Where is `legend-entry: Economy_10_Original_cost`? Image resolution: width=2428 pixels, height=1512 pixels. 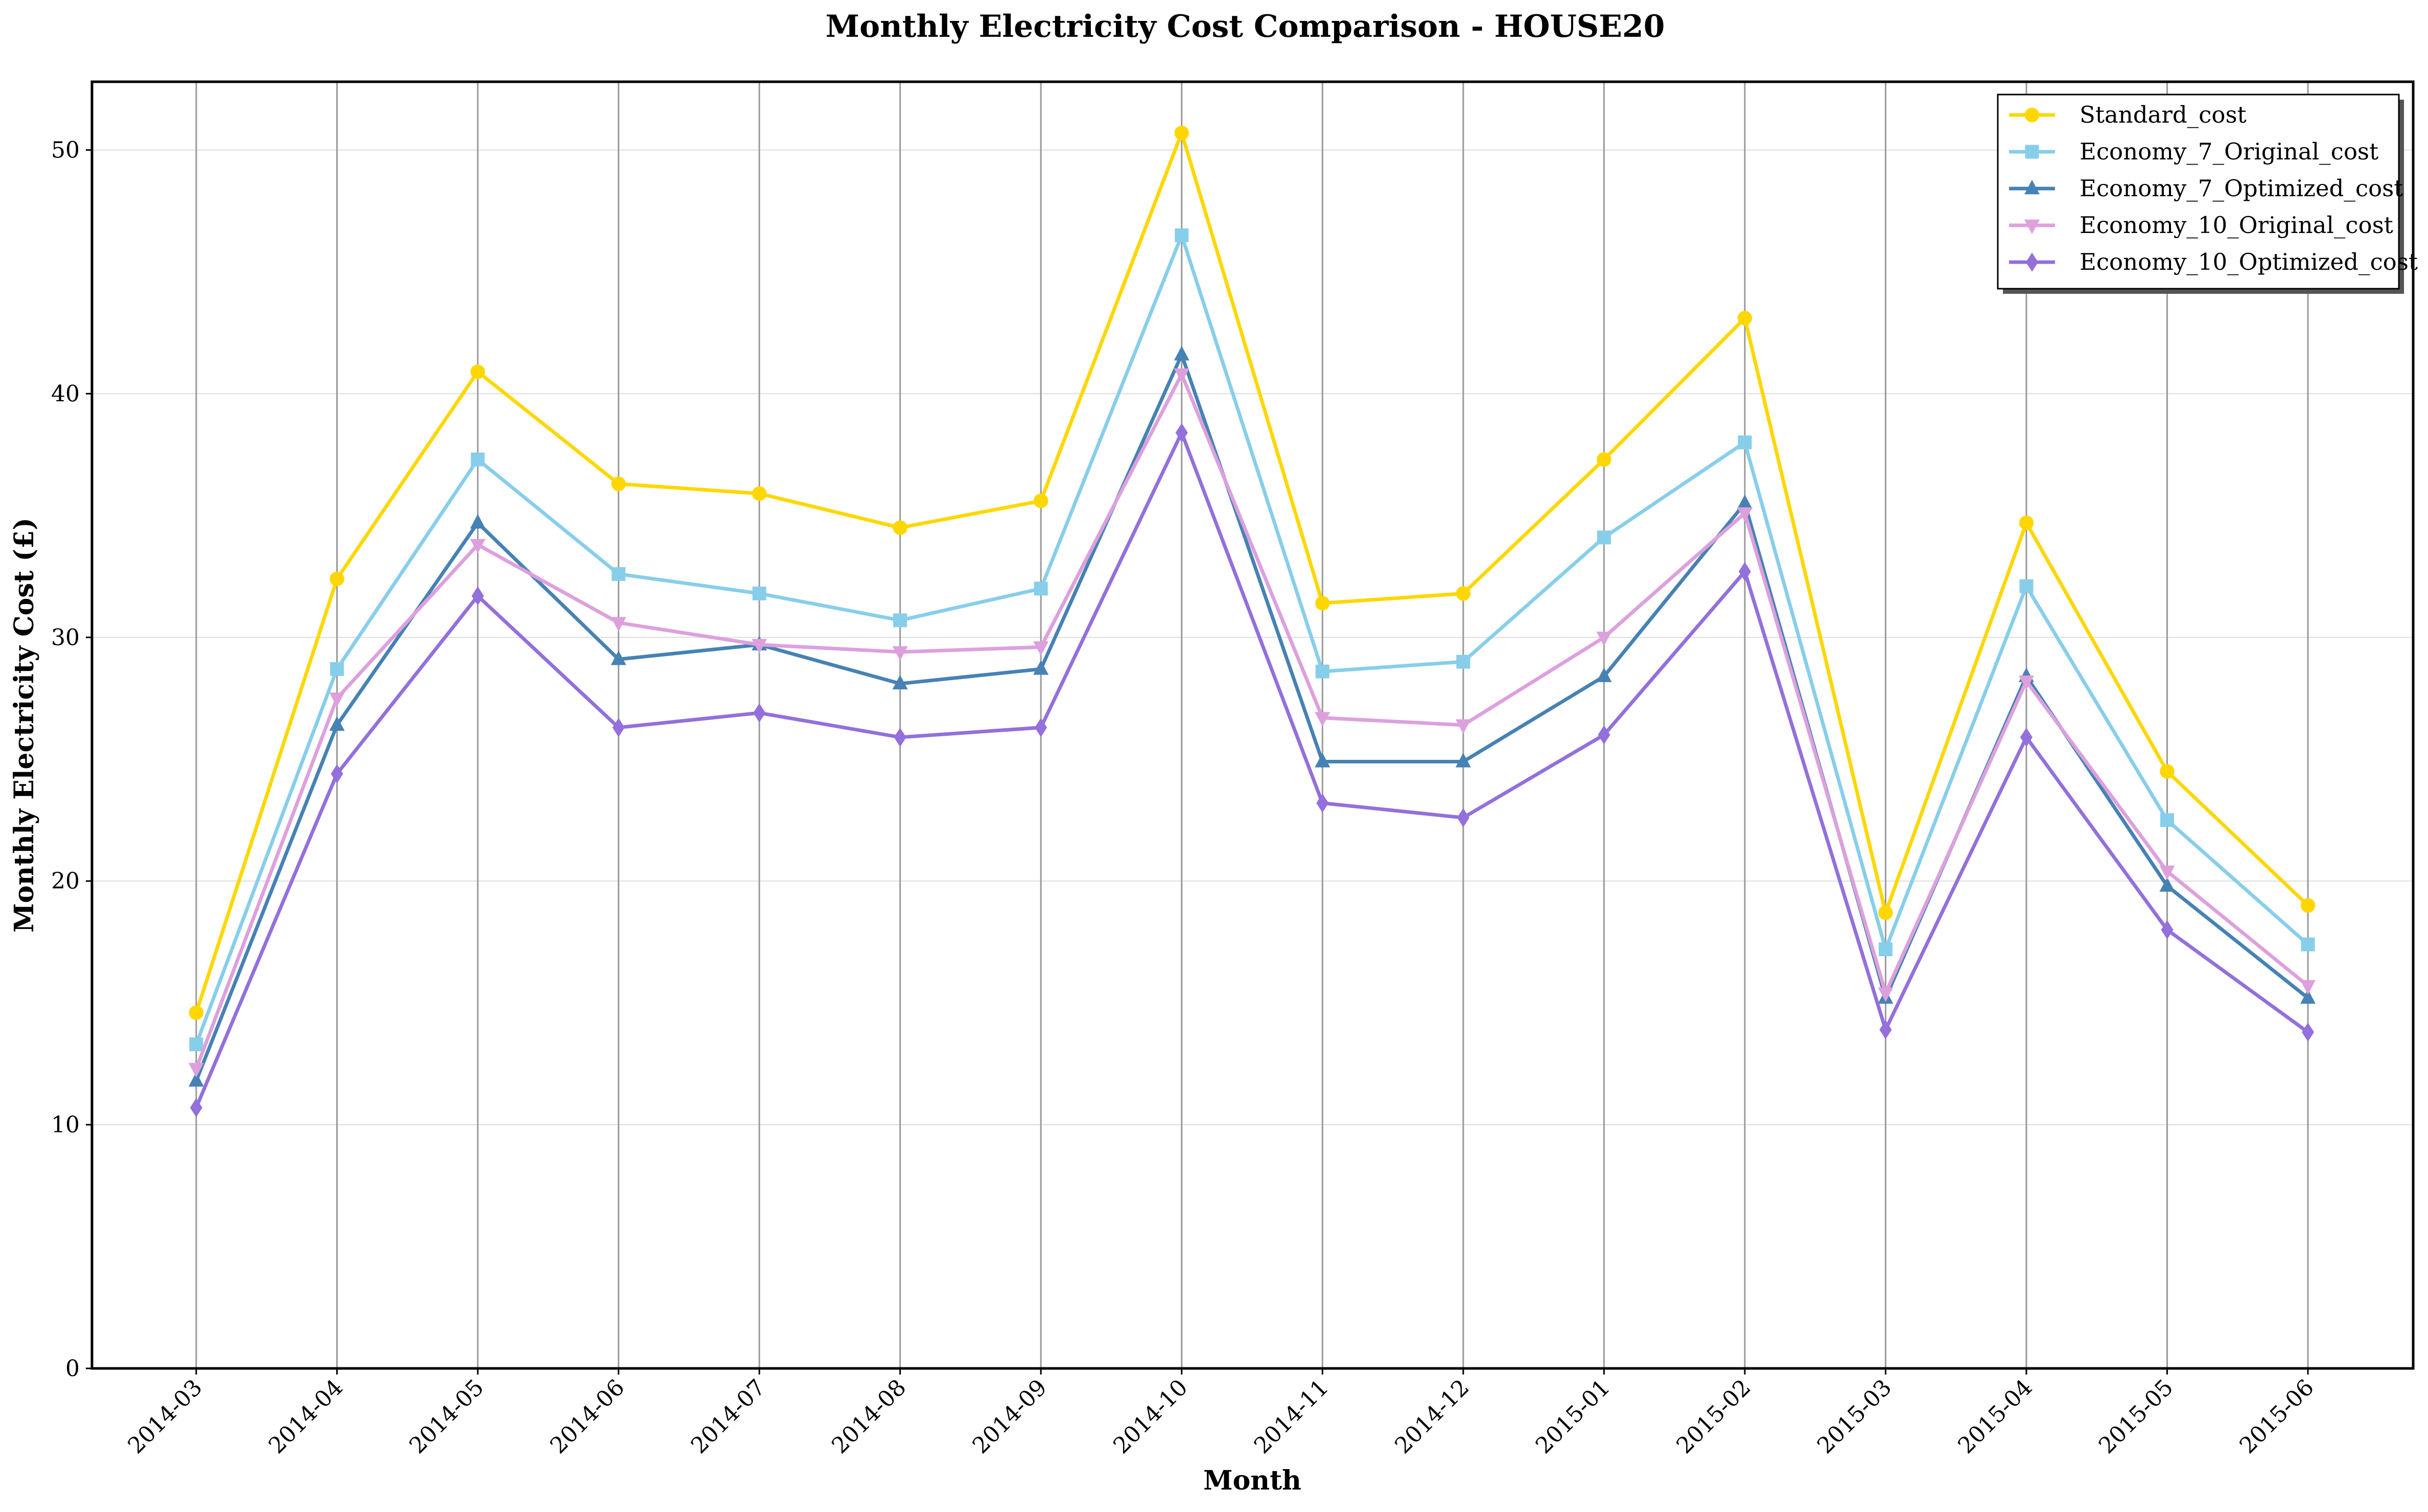 legend-entry: Economy_10_Original_cost is located at coordinates (2201, 226).